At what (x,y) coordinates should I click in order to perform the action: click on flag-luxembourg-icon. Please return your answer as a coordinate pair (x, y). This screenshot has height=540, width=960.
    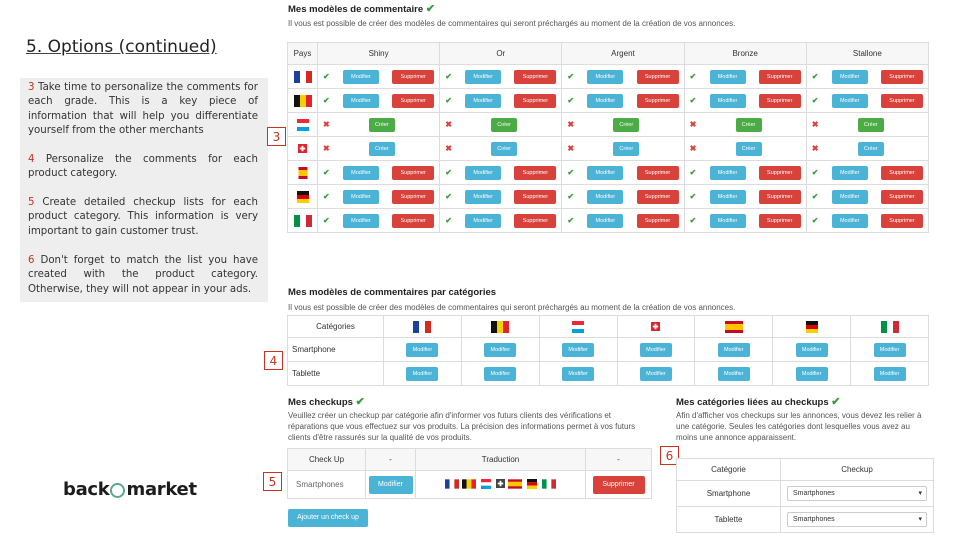
    Looking at the image, I should click on (486, 483).